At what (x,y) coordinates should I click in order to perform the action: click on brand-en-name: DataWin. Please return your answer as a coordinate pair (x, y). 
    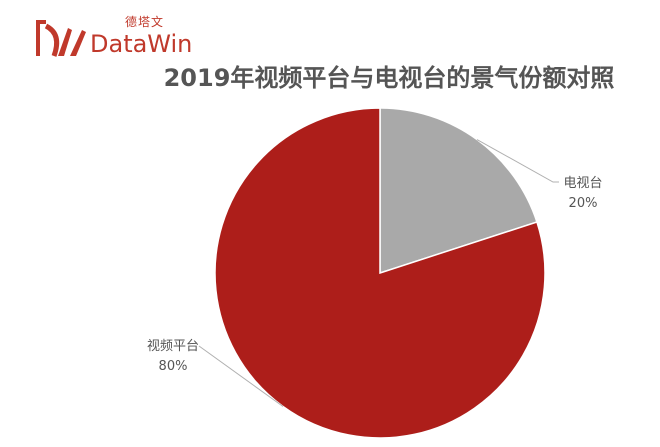
    Looking at the image, I should click on (141, 44).